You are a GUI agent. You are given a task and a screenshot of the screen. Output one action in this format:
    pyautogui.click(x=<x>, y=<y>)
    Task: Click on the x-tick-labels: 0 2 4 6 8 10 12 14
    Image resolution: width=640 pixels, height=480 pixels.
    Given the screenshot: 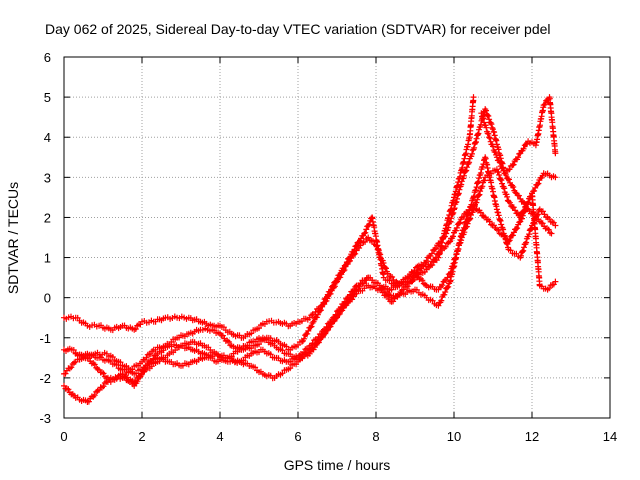 What is the action you would take?
    pyautogui.click(x=338, y=436)
    